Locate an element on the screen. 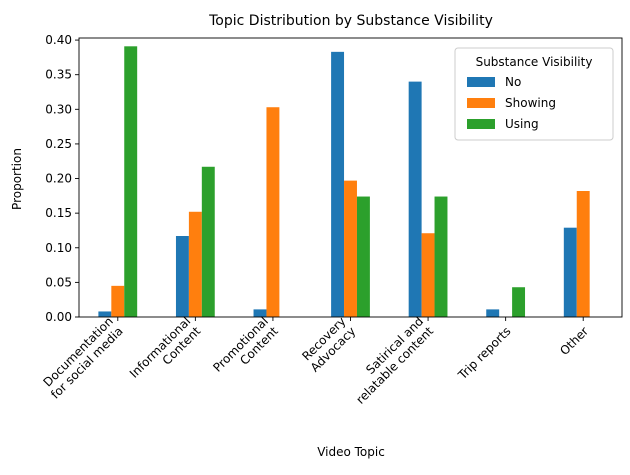 The width and height of the screenshot is (630, 475). y-tick-label: 0.25 is located at coordinates (58, 144).